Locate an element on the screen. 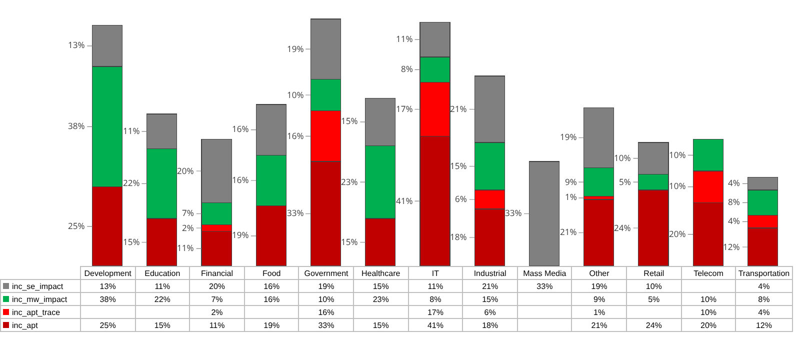  x-tick-label: Education is located at coordinates (162, 273).